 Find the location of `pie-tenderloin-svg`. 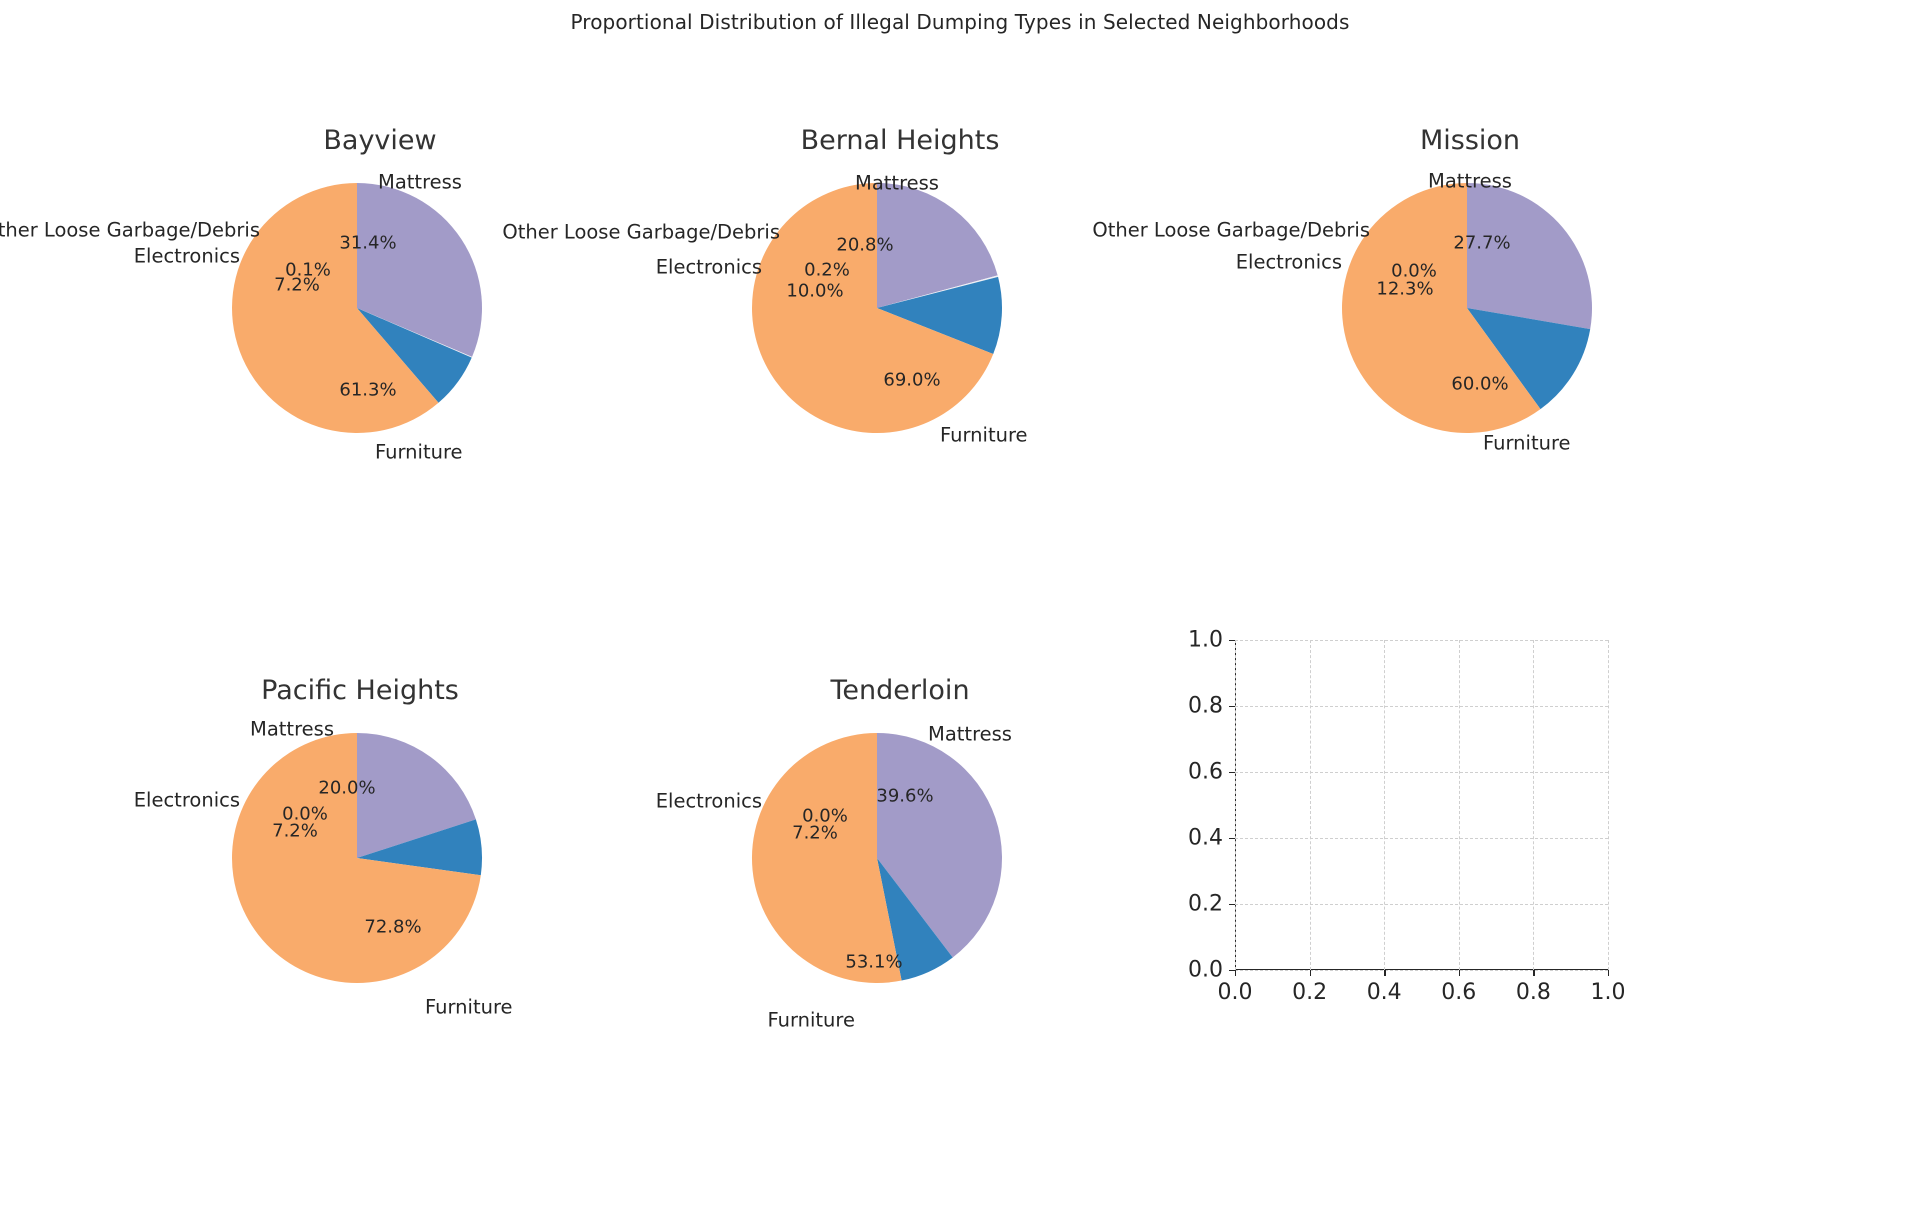

pie-tenderloin-svg is located at coordinates (876, 858).